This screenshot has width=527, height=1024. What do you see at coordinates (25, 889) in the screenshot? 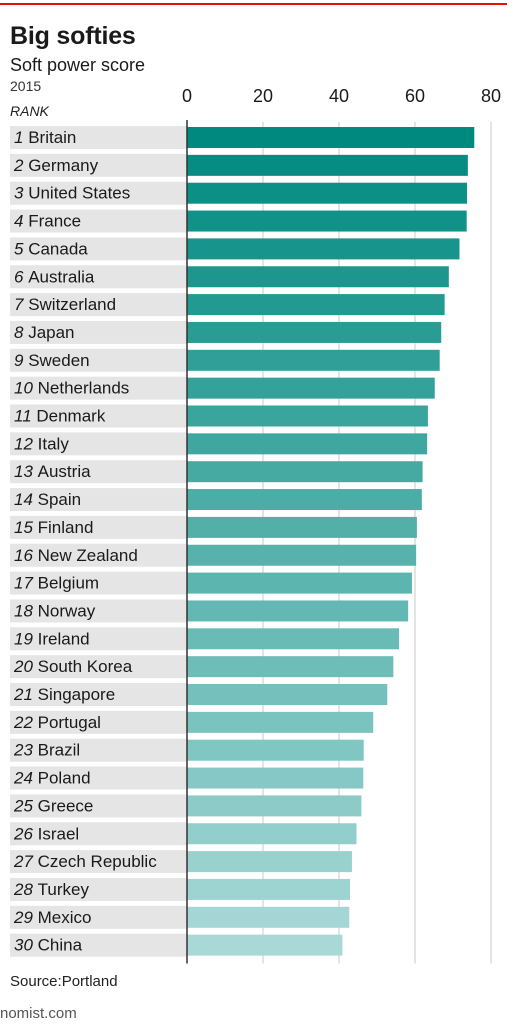
I see `rank-number: 28` at bounding box center [25, 889].